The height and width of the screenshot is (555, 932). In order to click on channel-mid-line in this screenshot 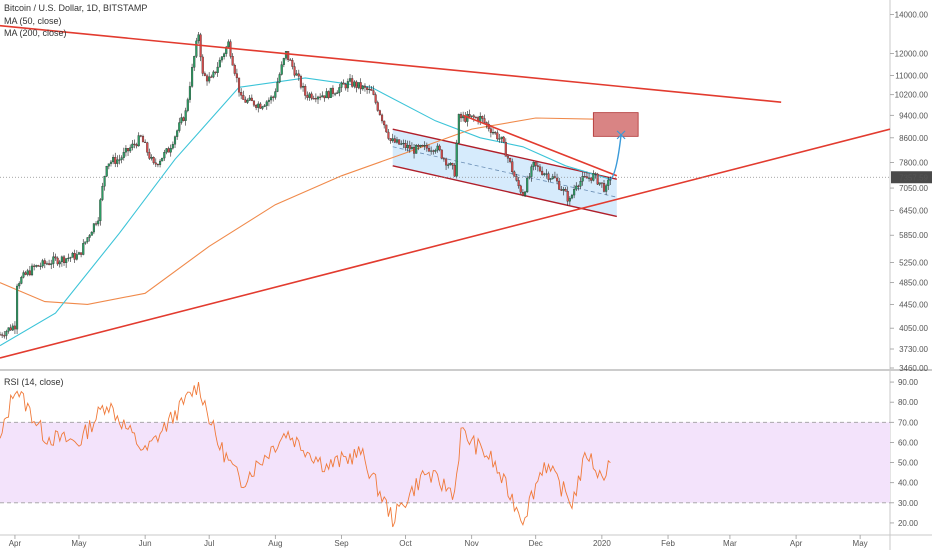, I will do `click(504, 172)`.